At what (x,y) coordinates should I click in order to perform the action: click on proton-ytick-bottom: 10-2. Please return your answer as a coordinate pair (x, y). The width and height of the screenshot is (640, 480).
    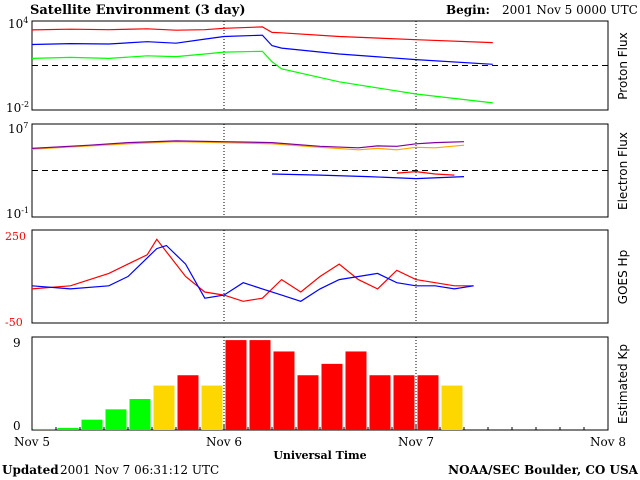
    Looking at the image, I should click on (17, 107).